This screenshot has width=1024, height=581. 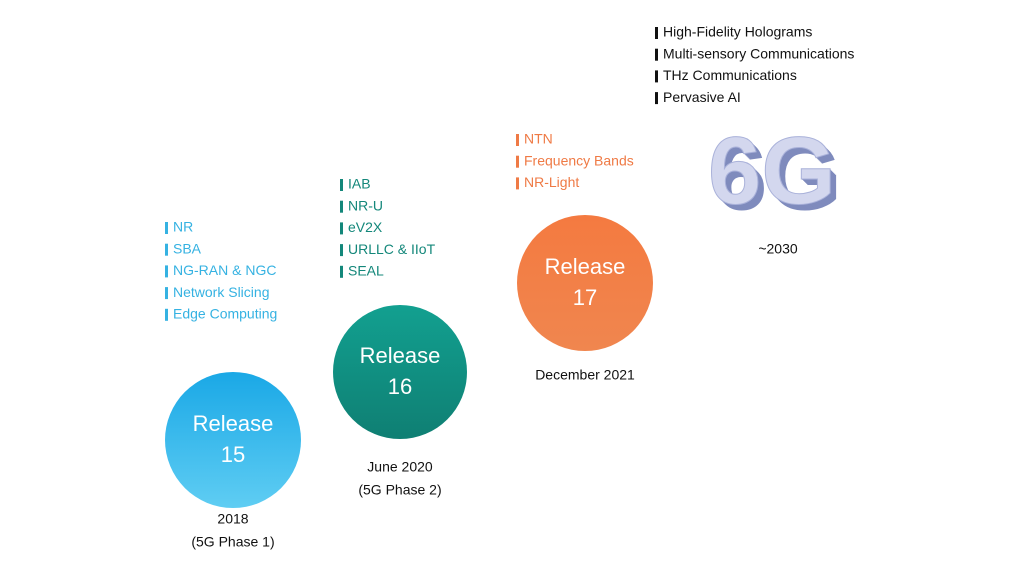 I want to click on feature-item: NR, so click(x=183, y=227).